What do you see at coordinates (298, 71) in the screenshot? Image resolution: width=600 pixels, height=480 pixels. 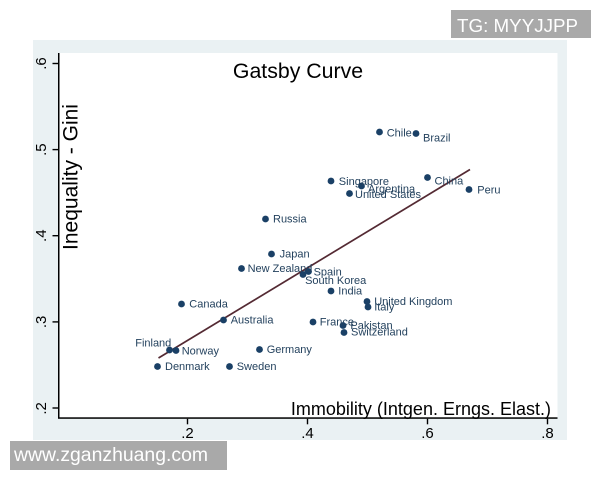 I see `svg-text: Gatsby Curve` at bounding box center [298, 71].